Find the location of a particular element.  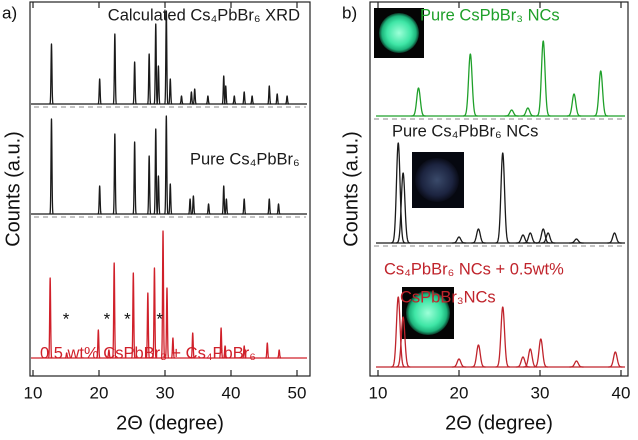

panel-label: b) is located at coordinates (349, 12).